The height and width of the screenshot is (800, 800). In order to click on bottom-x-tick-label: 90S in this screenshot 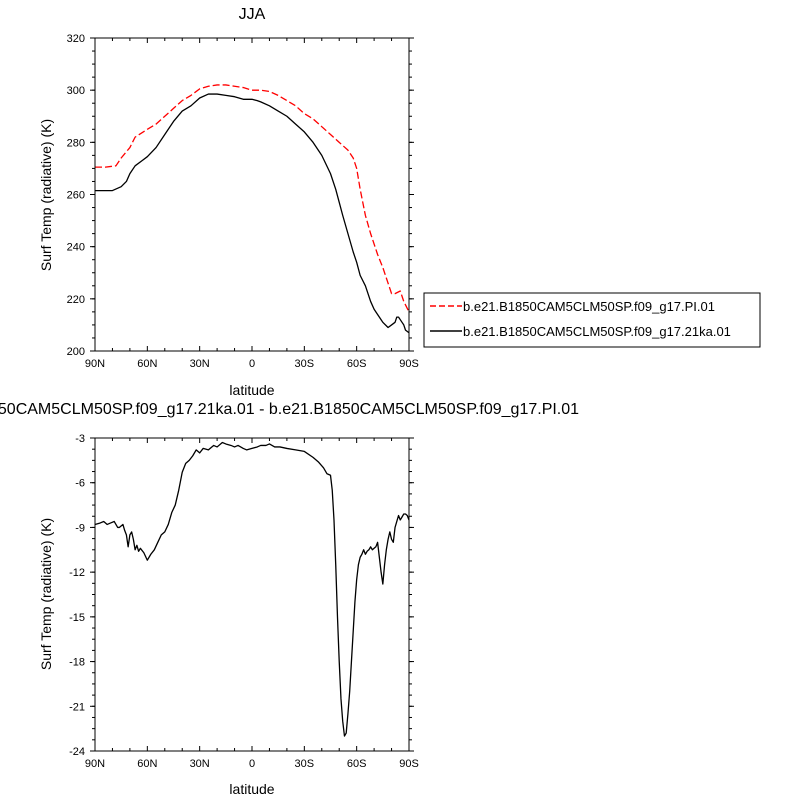, I will do `click(409, 764)`.